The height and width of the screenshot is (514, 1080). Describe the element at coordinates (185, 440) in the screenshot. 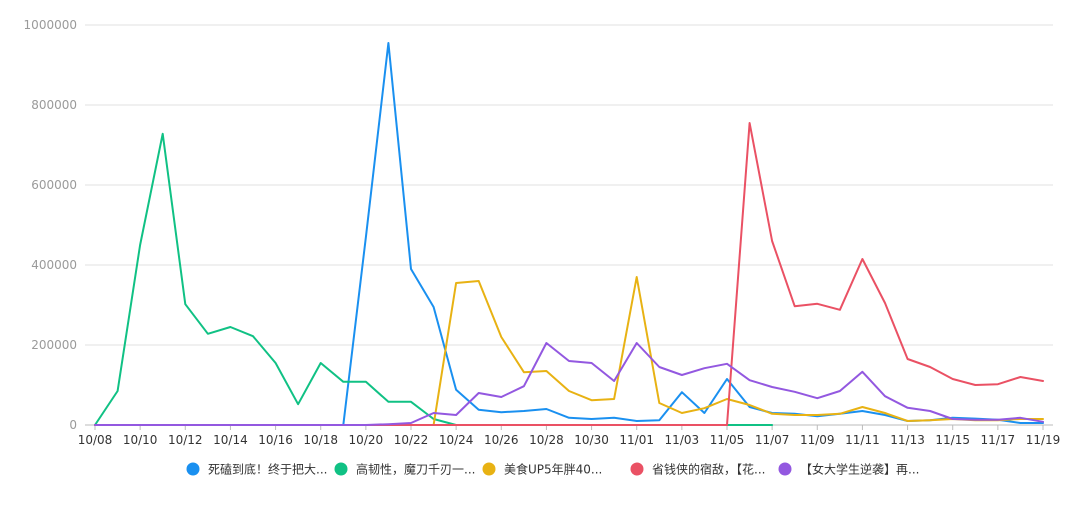

I see `x-tick-label: 10/12` at that location.